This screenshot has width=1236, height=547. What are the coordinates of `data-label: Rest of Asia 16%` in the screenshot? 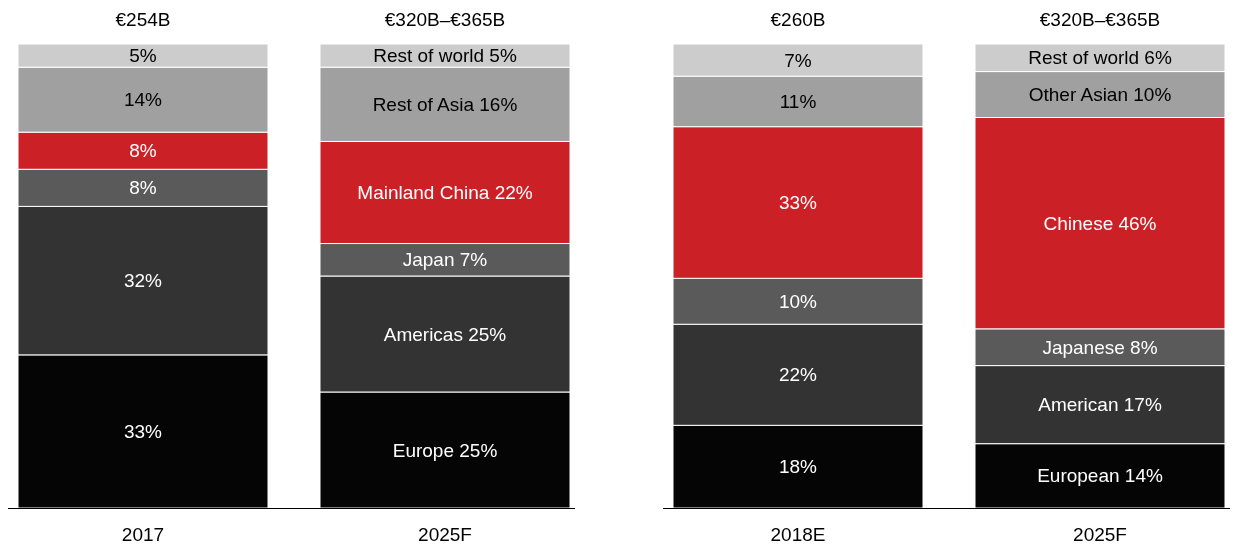 It's located at (445, 104).